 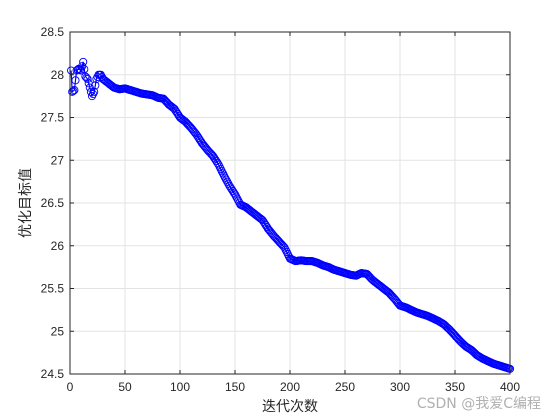 What do you see at coordinates (58, 246) in the screenshot?
I see `y-tick-label: 26` at bounding box center [58, 246].